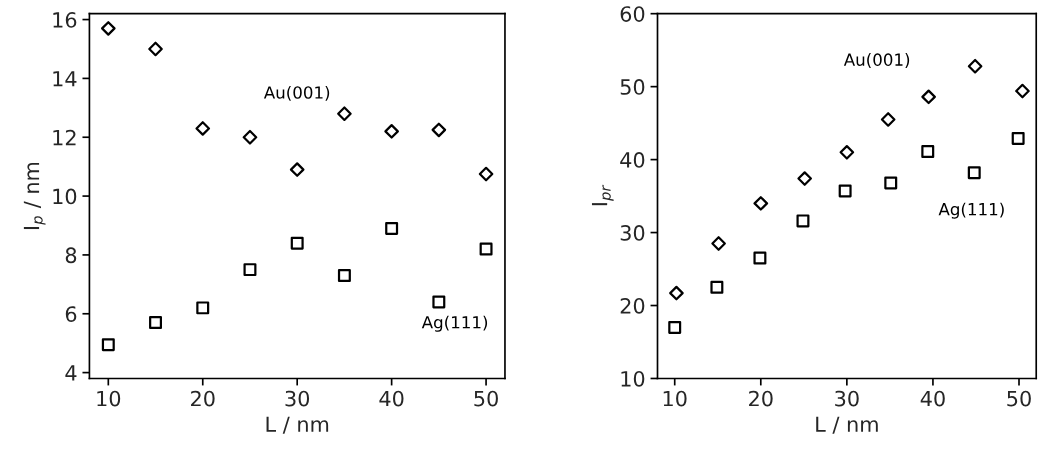 The width and height of the screenshot is (1052, 456). What do you see at coordinates (65, 79) in the screenshot?
I see `y-tick-label: 14` at bounding box center [65, 79].